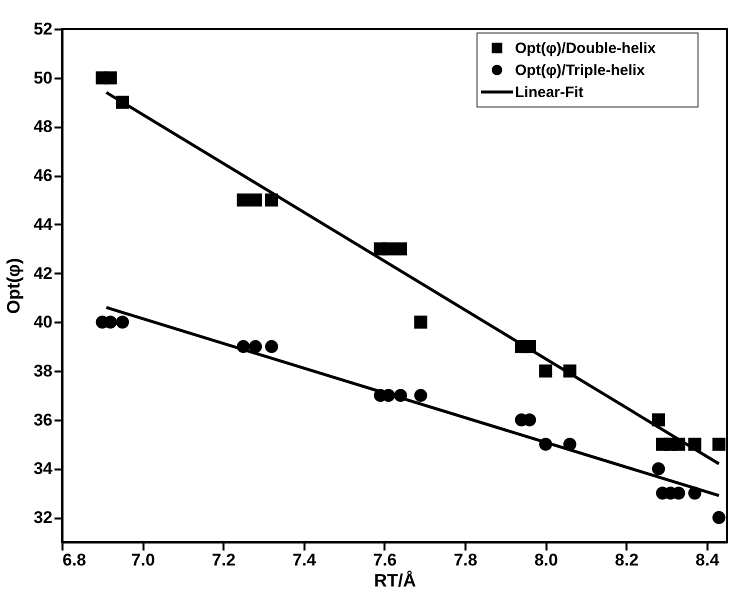  Describe the element at coordinates (585, 48) in the screenshot. I see `legend-label: Opt(φ)/Double-helix` at that location.